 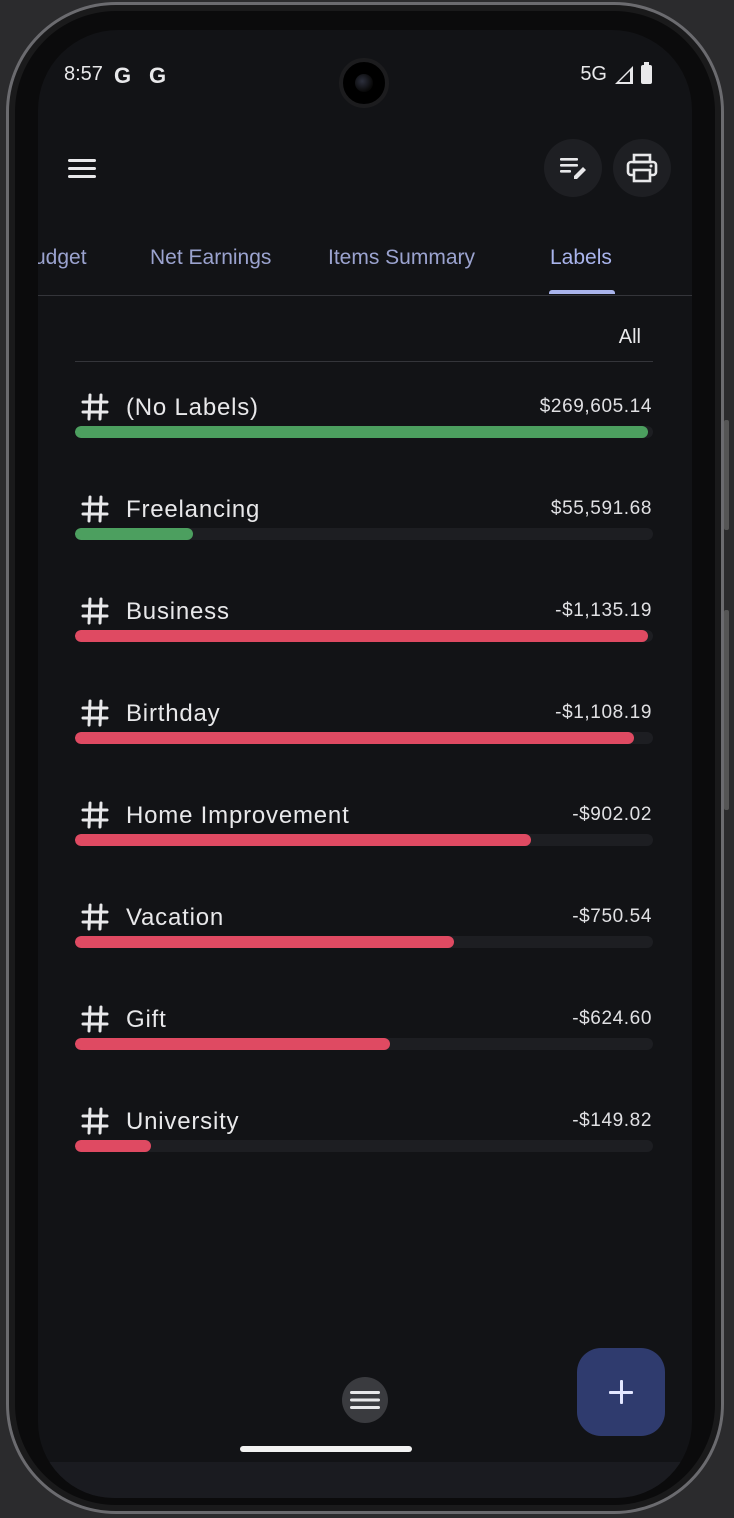 I want to click on plus-icon, so click(x=621, y=1392).